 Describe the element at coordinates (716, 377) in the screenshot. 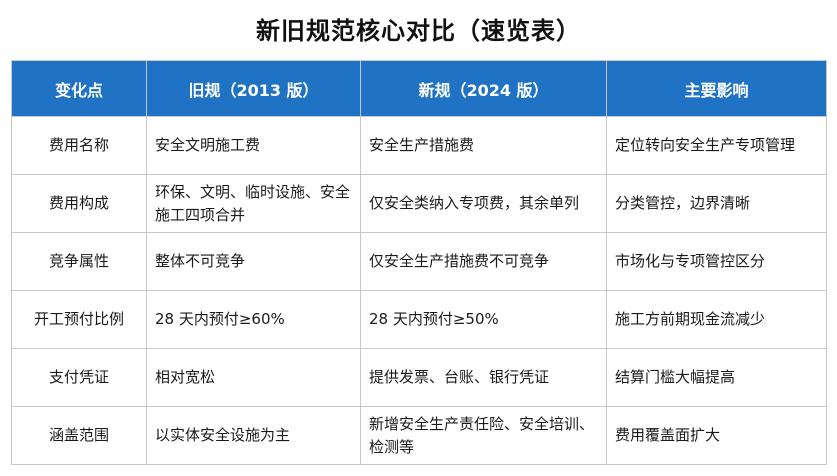

I see `cell-main-impact: 结算门槛大幅提高` at that location.